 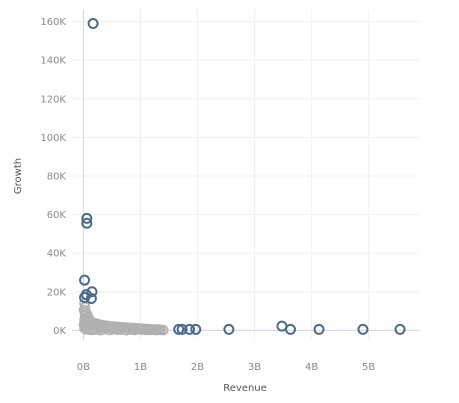 What do you see at coordinates (123, 317) in the screenshot?
I see `muted-points` at bounding box center [123, 317].